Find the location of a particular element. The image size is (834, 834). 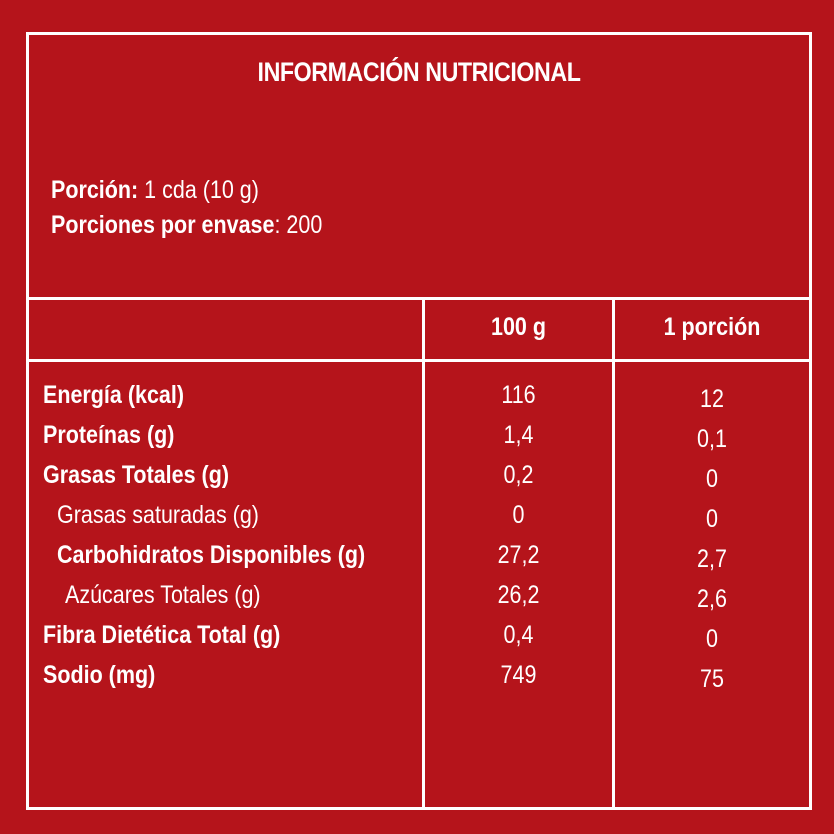

divider is located at coordinates (419, 298).